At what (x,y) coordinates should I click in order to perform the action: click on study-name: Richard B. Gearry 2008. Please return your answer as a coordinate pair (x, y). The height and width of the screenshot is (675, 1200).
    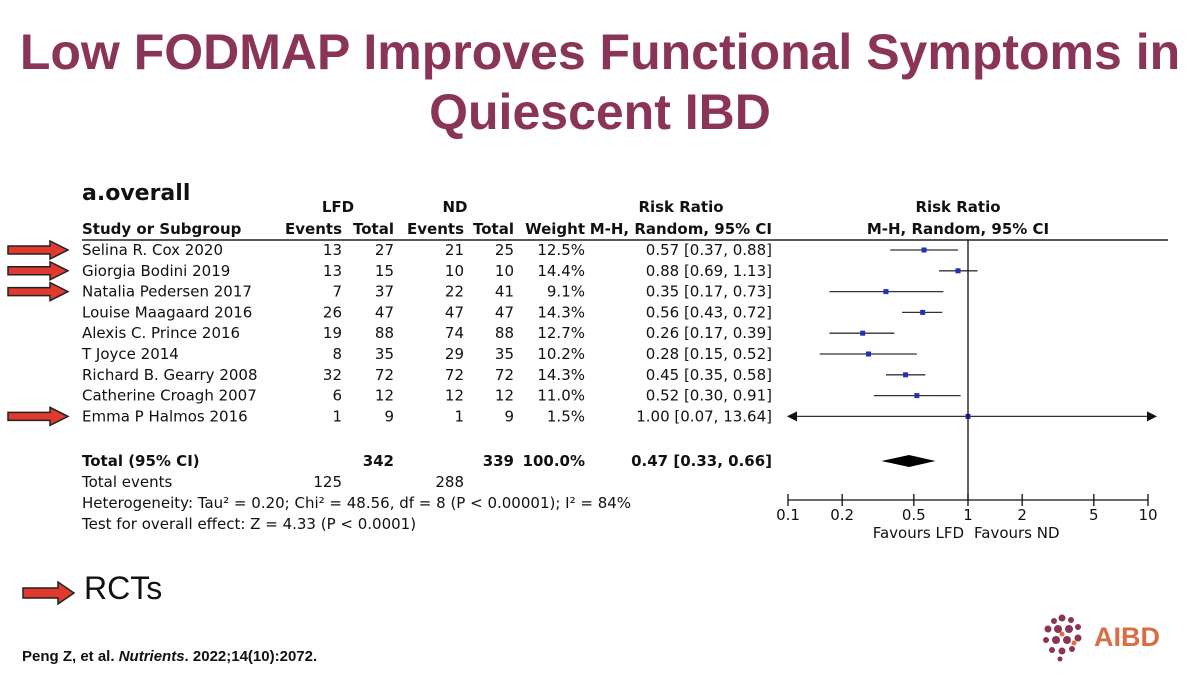
    Looking at the image, I should click on (170, 375).